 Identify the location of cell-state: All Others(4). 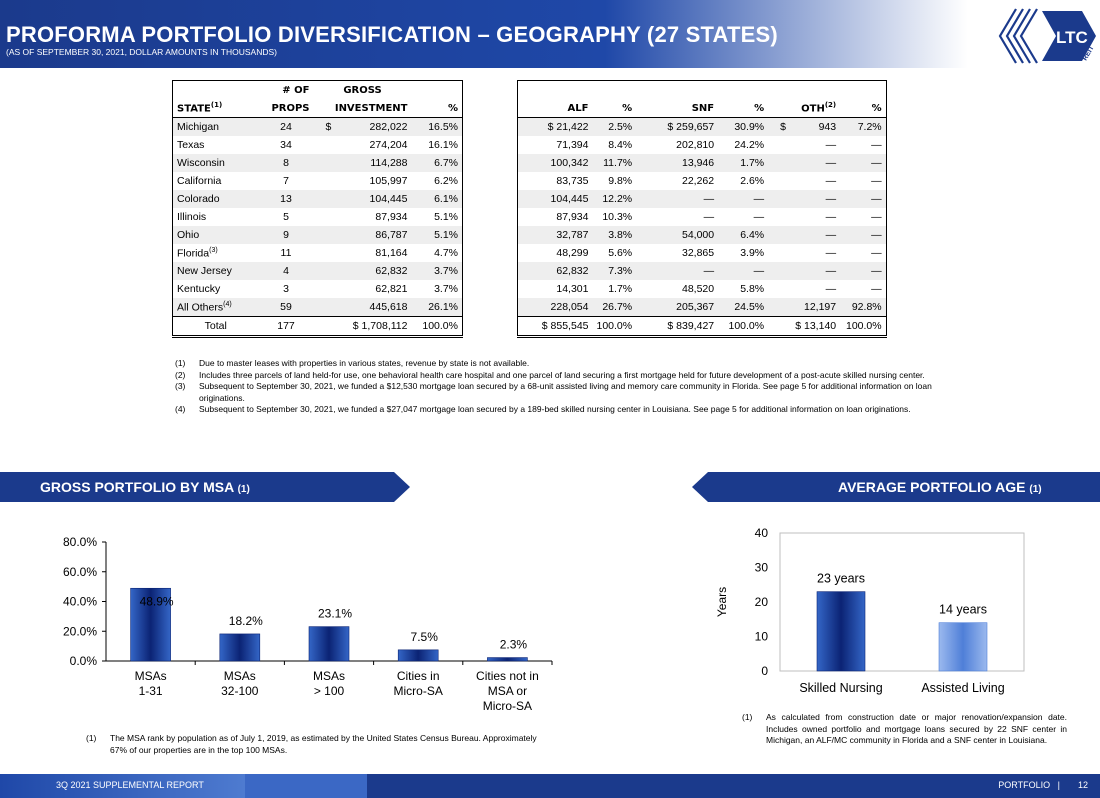
(215, 307).